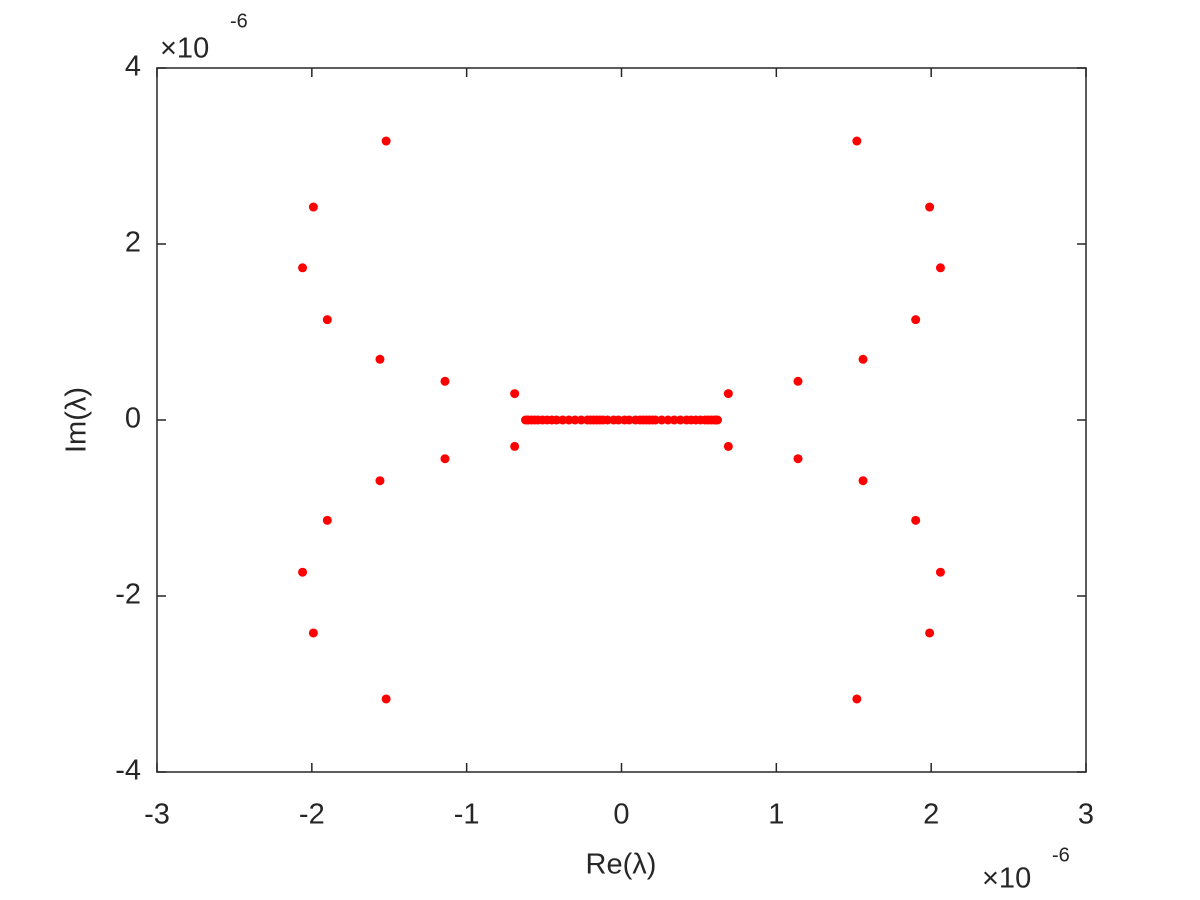 The image size is (1200, 900). I want to click on x-tick-label: 1, so click(776, 815).